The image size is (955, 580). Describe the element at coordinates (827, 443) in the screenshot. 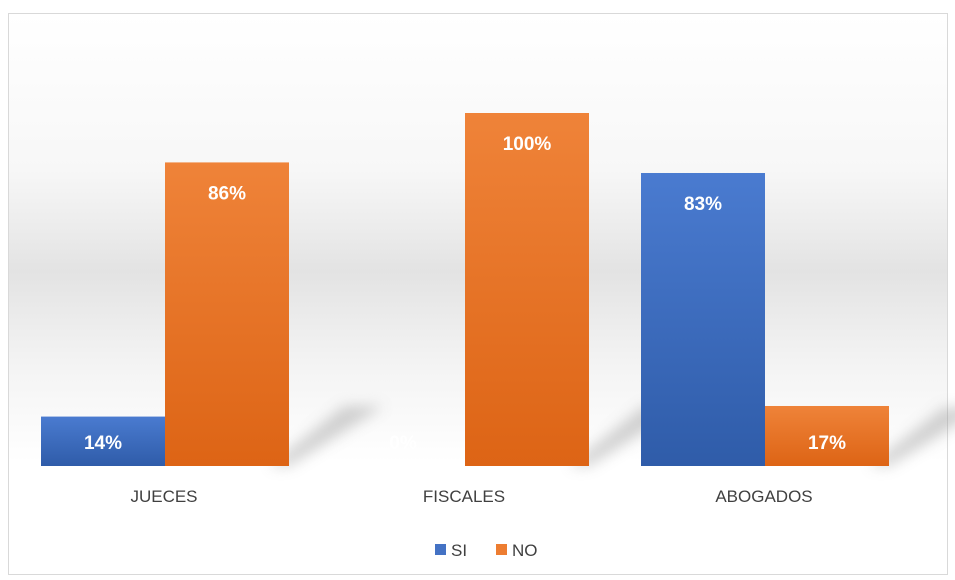

I see `data-label-no-abogados: 17%` at that location.